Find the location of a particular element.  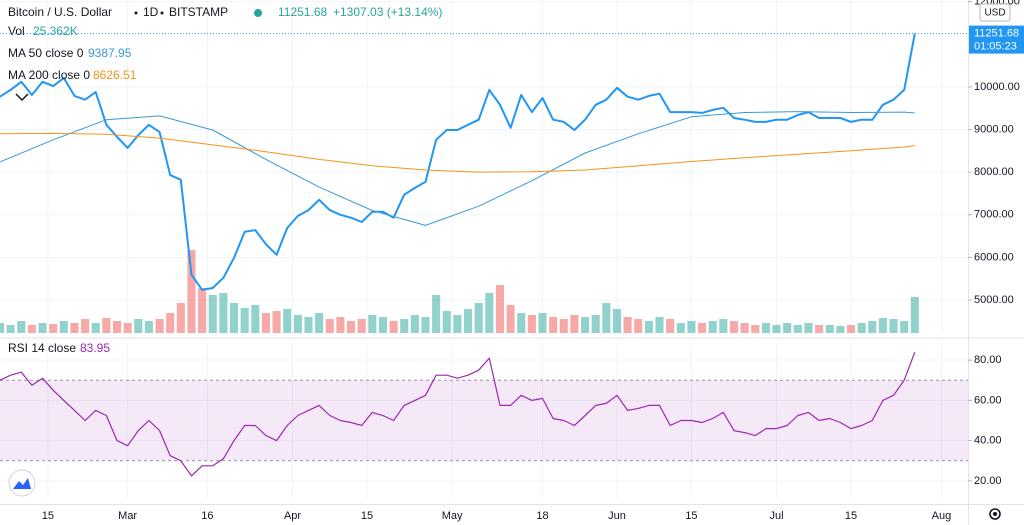

x-tick-label: Jul is located at coordinates (776, 516).